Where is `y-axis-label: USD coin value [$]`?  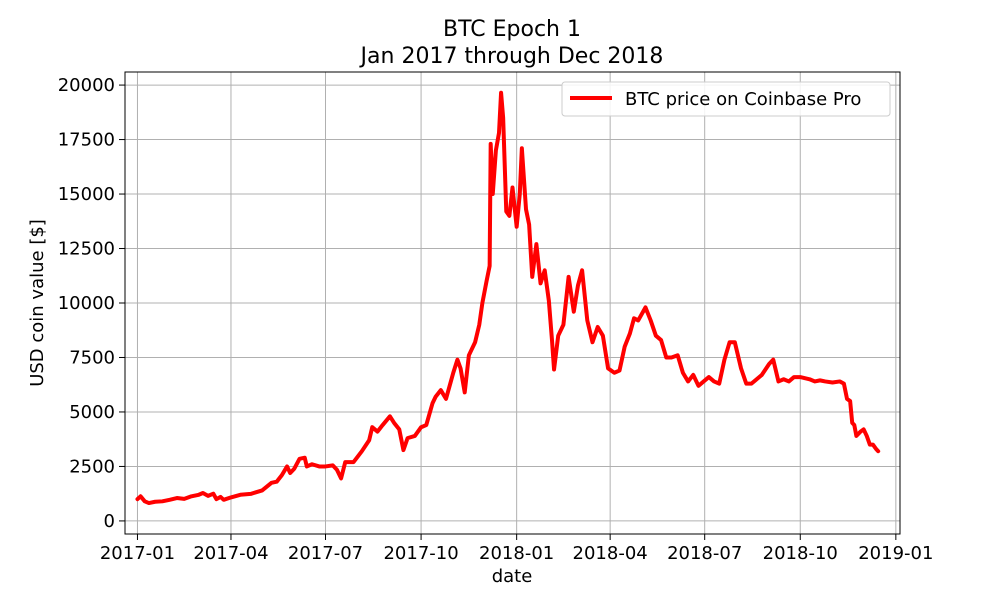
y-axis-label: USD coin value [$] is located at coordinates (37, 303).